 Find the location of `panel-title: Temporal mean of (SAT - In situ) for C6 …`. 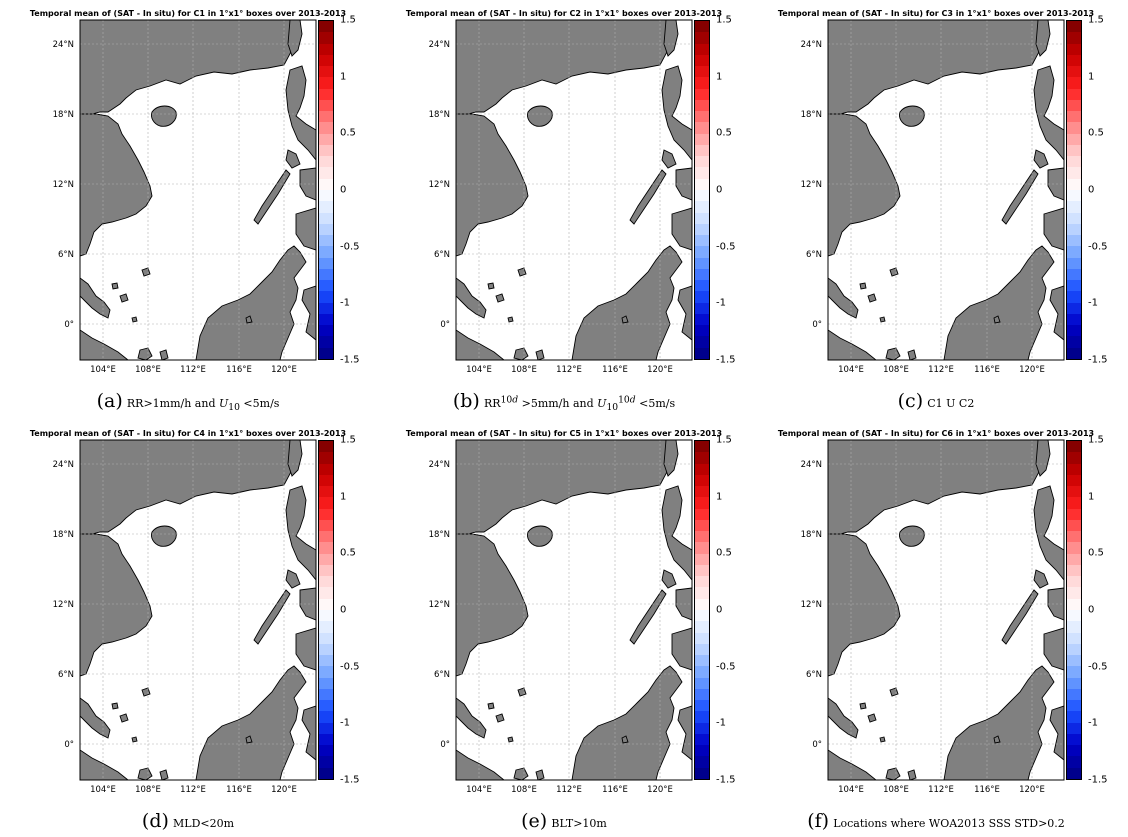

panel-title: Temporal mean of (SAT - In situ) for C6 … is located at coordinates (936, 433).